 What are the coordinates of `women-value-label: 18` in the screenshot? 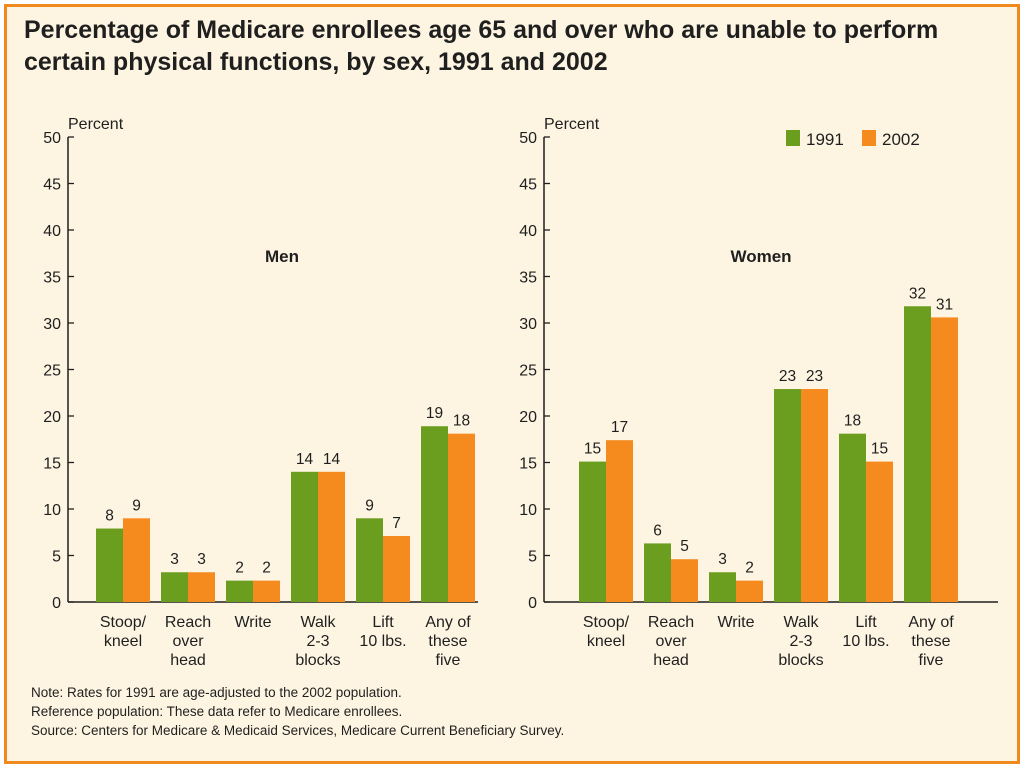 It's located at (852, 421).